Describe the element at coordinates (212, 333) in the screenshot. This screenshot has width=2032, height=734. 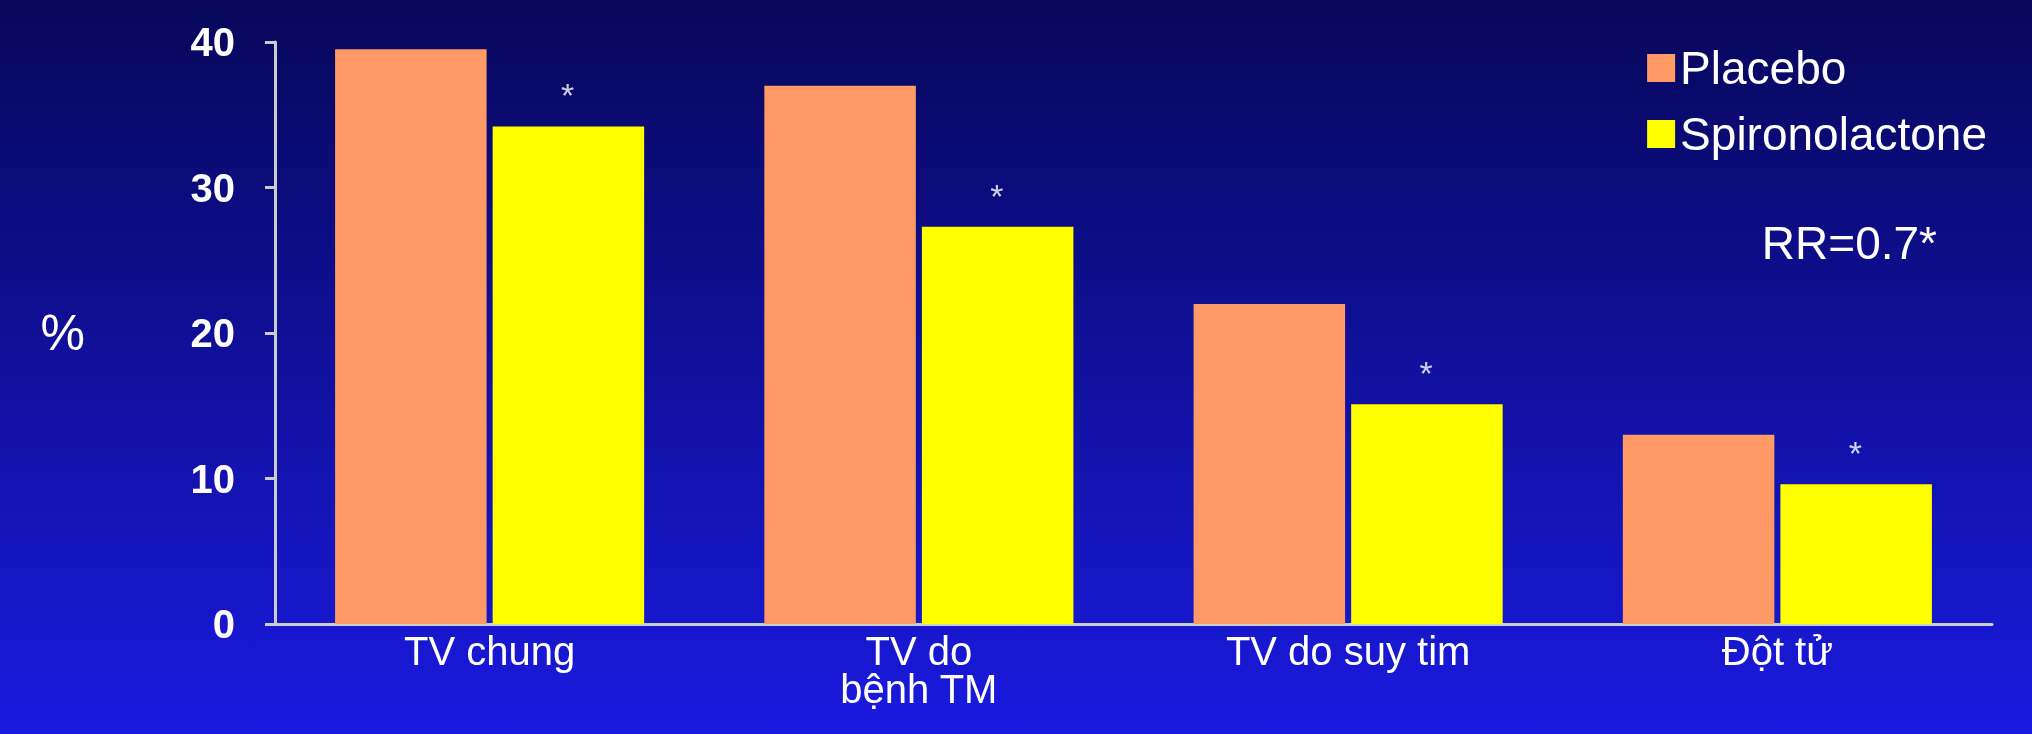
I see `y-tick-label: 20` at that location.